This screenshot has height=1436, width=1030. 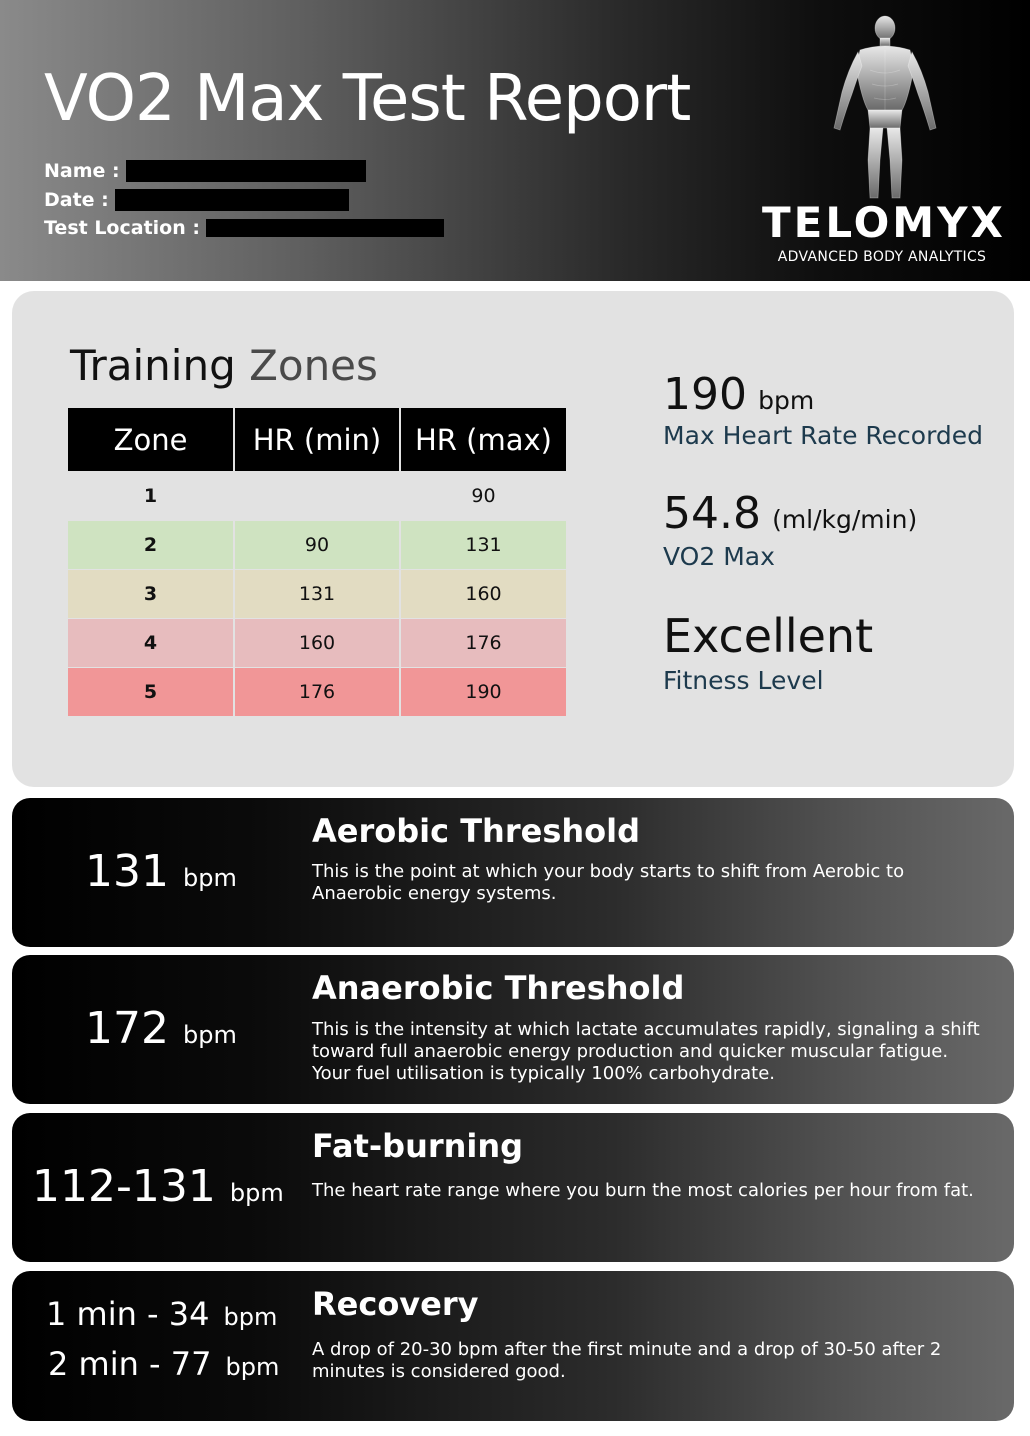 I want to click on hr-max-cell: 160, so click(x=482, y=594).